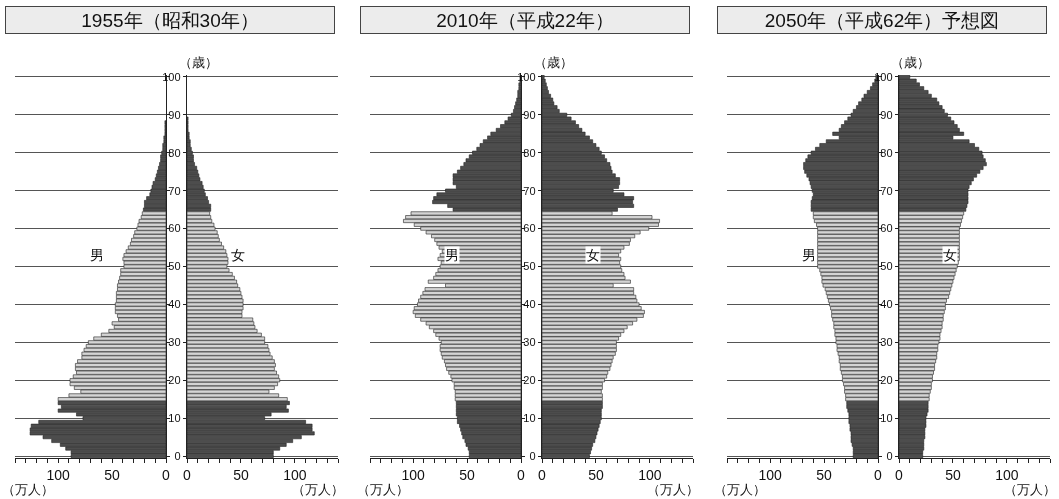 This screenshot has width=1059, height=499. Describe the element at coordinates (882, 20) in the screenshot. I see `chart-title: 2050年（平成62年）予想図` at that location.